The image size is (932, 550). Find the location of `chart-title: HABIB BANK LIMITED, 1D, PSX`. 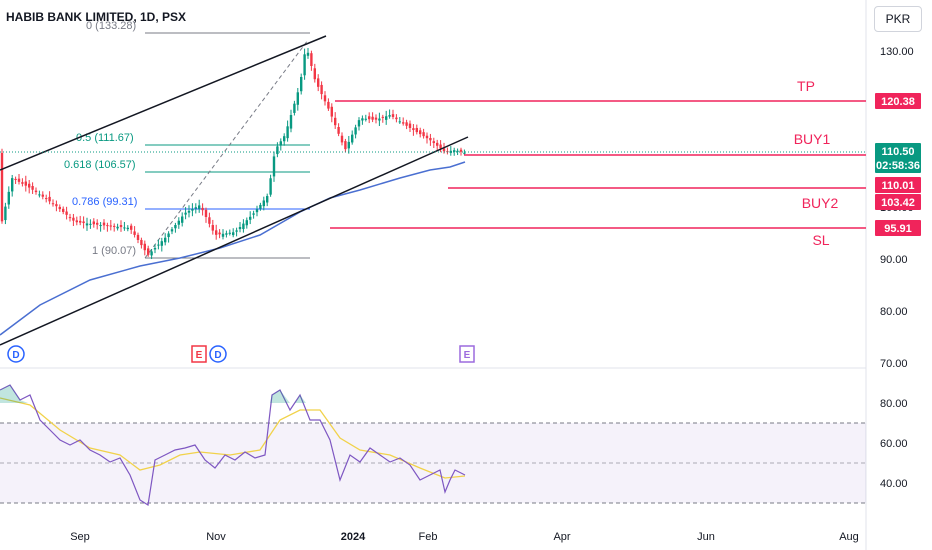

chart-title: HABIB BANK LIMITED, 1D, PSX is located at coordinates (96, 17).